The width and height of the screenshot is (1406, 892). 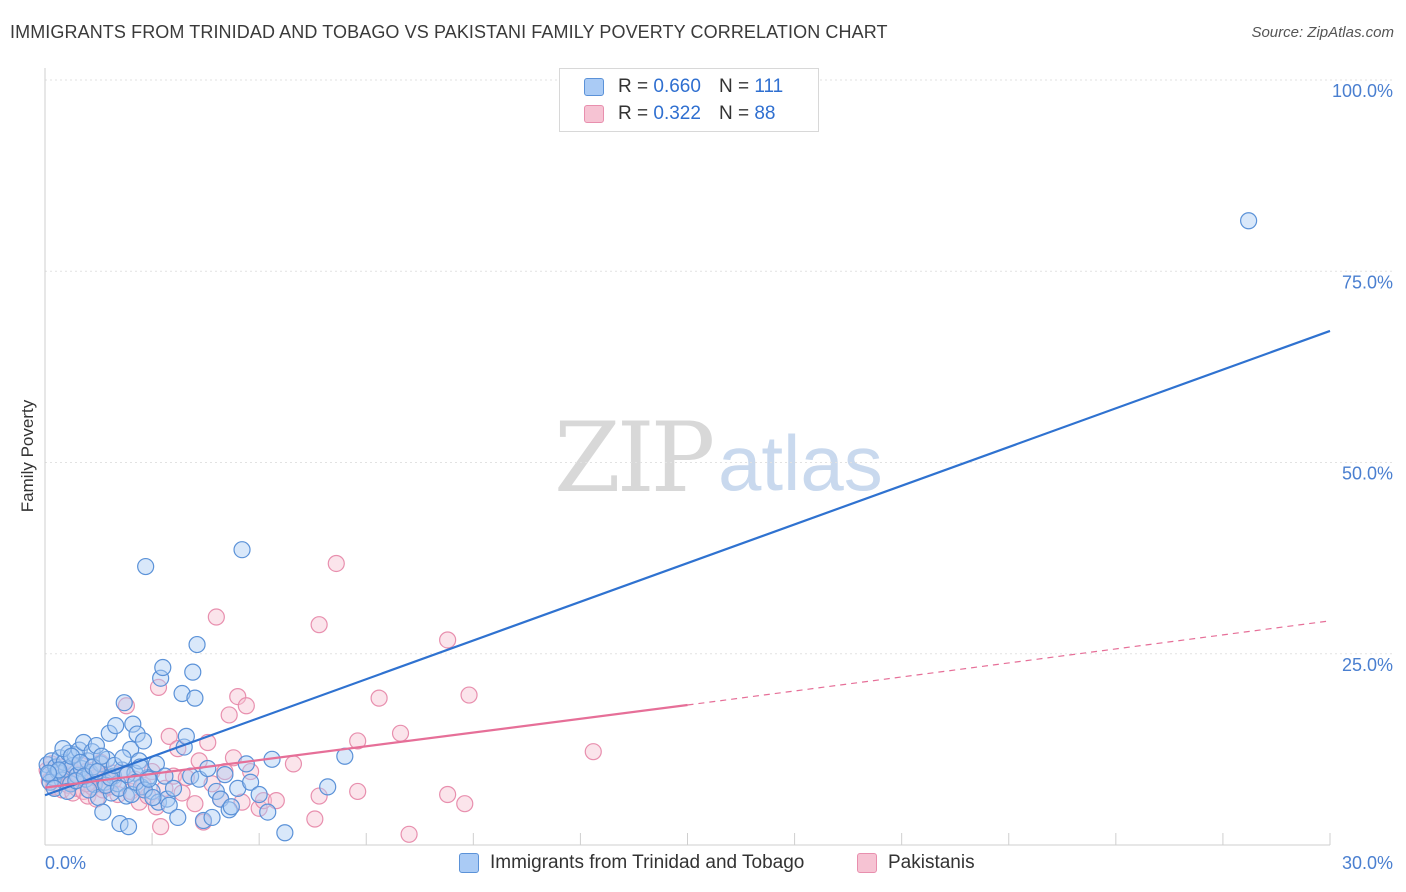 What do you see at coordinates (1367, 863) in the screenshot?
I see `x-tick-label: 30.0%` at bounding box center [1367, 863].